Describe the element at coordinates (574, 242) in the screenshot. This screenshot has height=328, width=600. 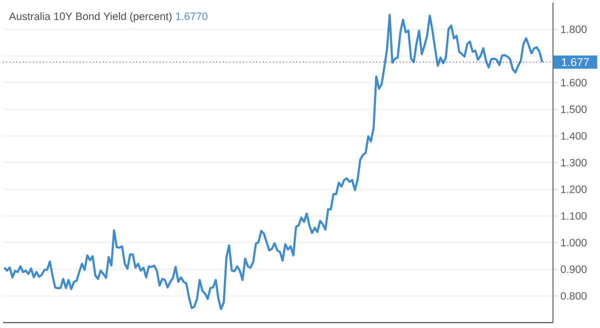
I see `y-tick-label: 1.000` at that location.